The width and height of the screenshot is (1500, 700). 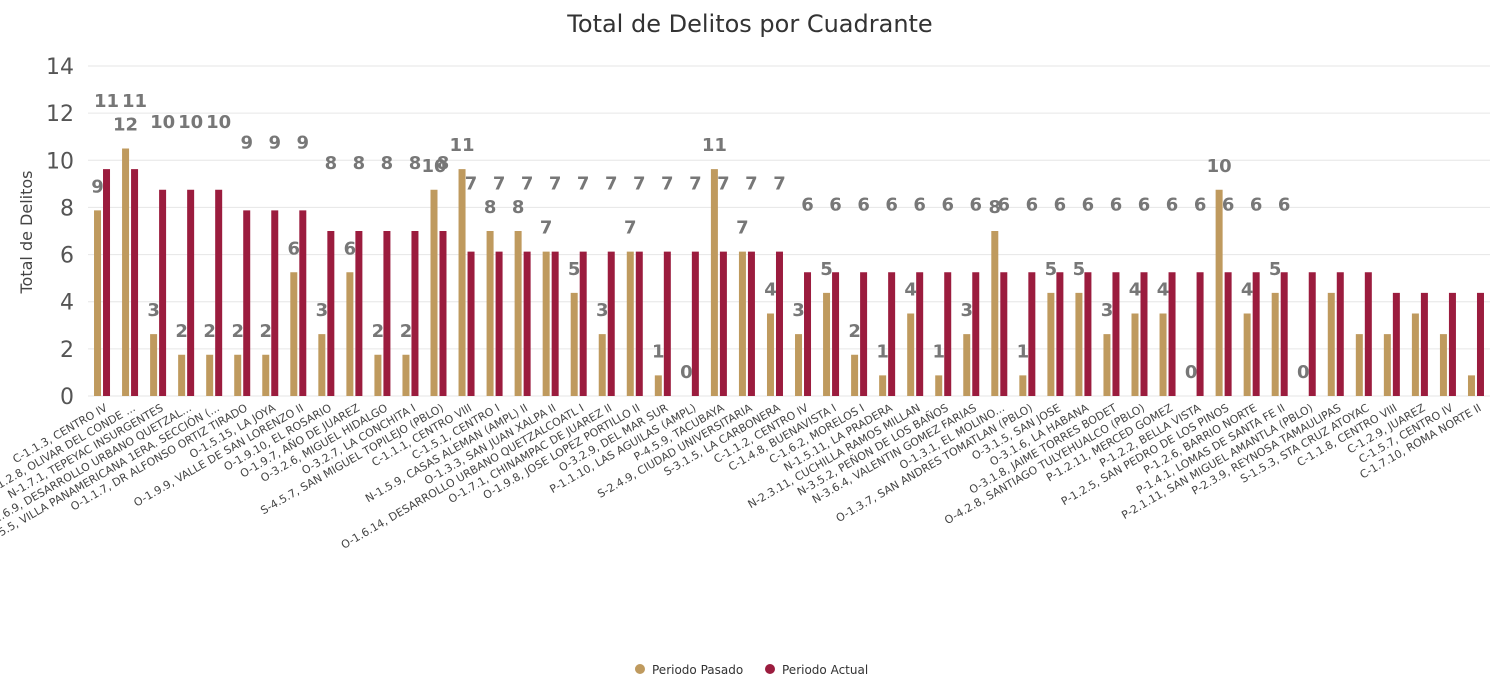 I want to click on legend-item-periodo-actual: Periodo Actual, so click(x=816, y=670).